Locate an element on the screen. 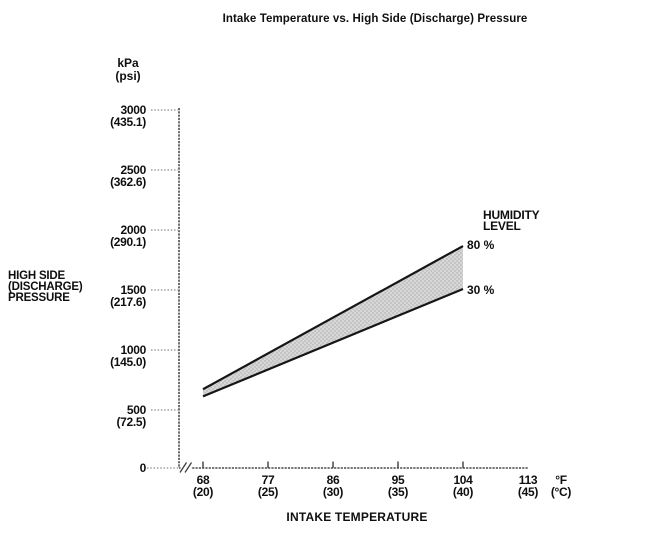 Image resolution: width=658 pixels, height=538 pixels. x-axis-unit-c: (°C) is located at coordinates (561, 492).